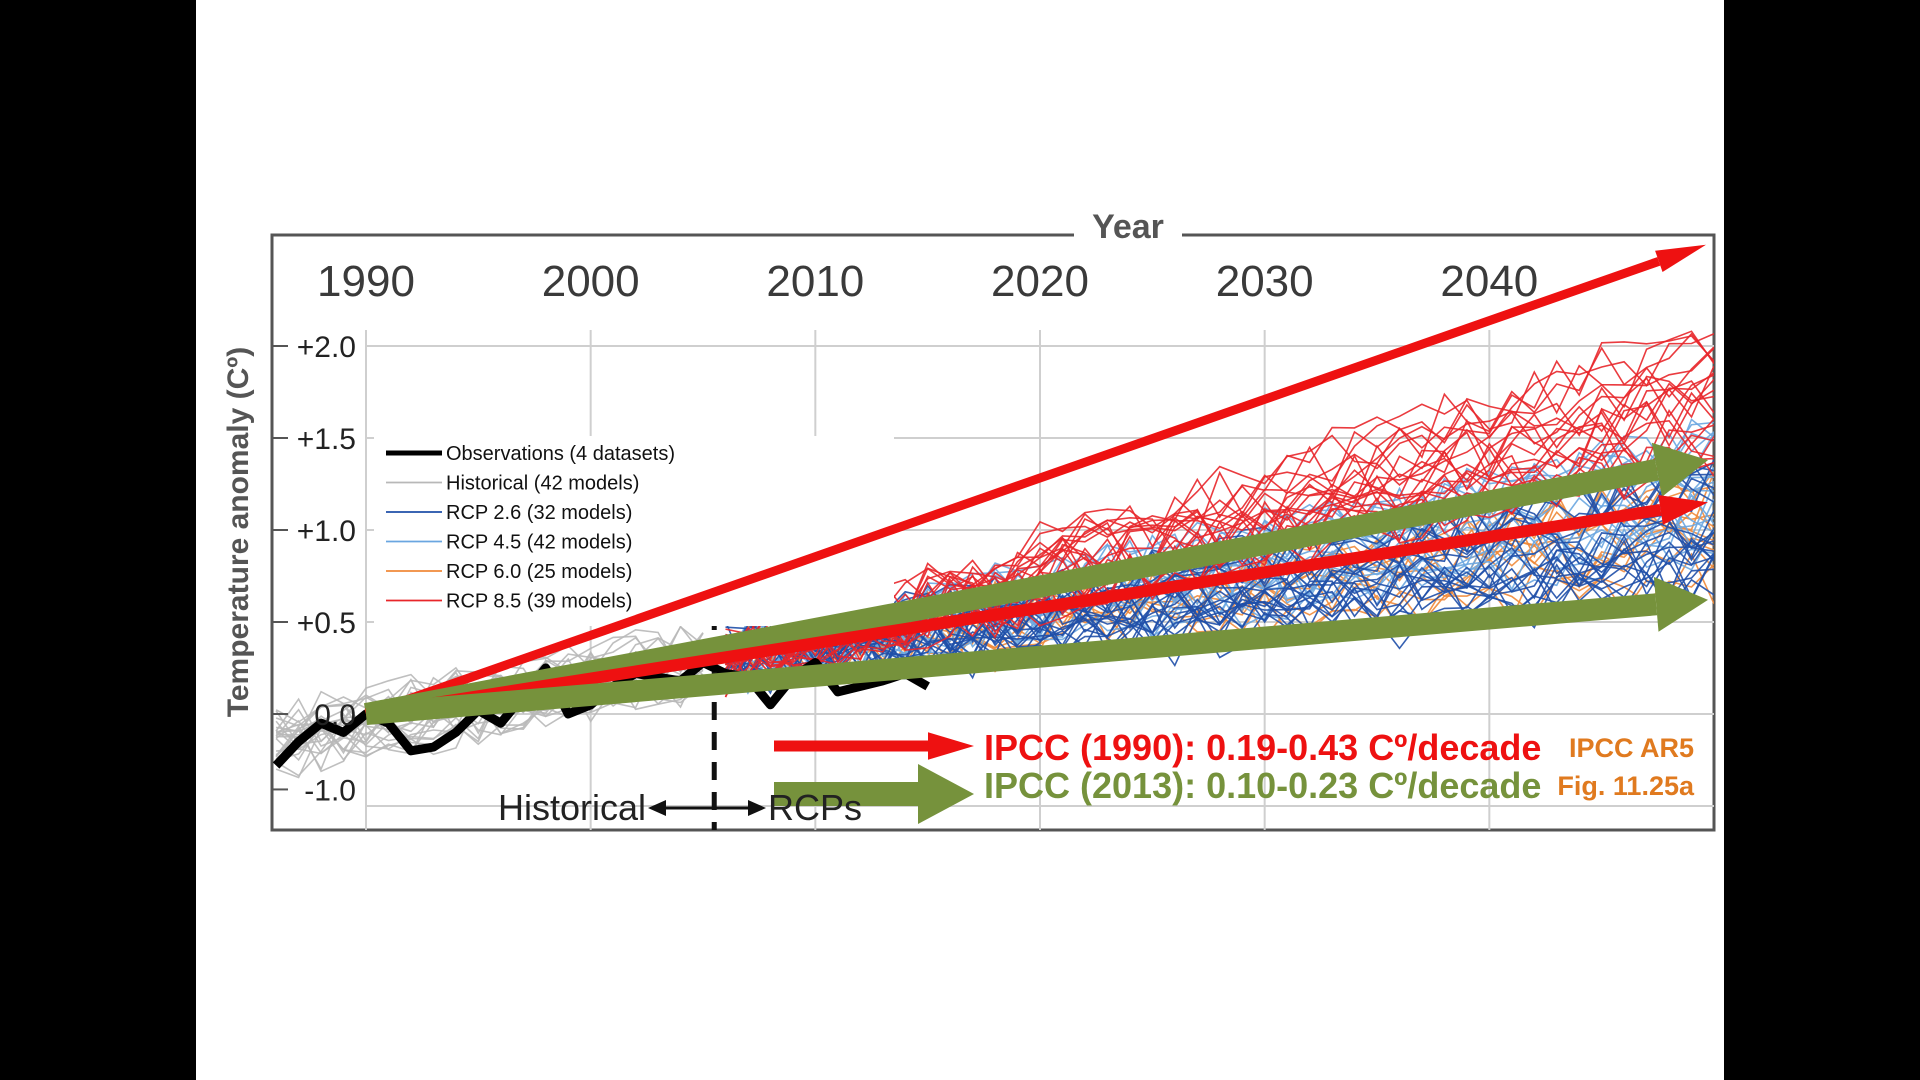  What do you see at coordinates (815, 281) in the screenshot?
I see `x-tick-label: 2010` at bounding box center [815, 281].